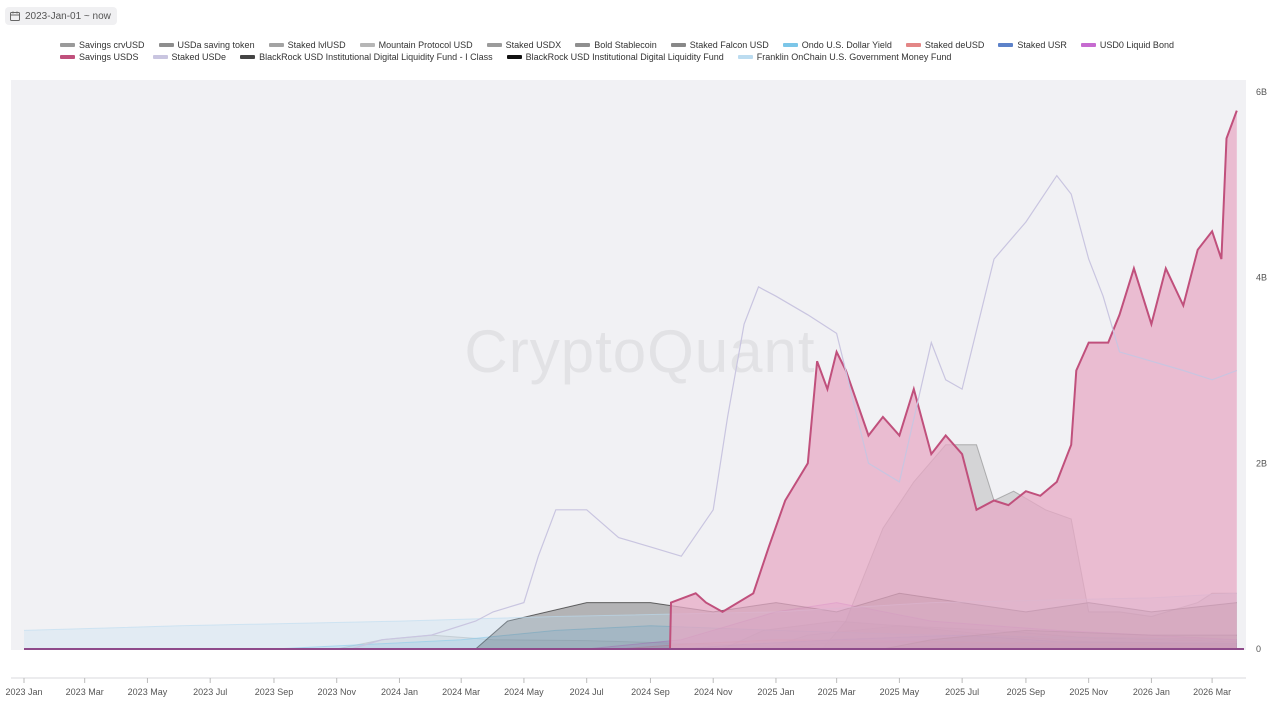  Describe the element at coordinates (15, 16) in the screenshot. I see `calendar-icon` at that location.